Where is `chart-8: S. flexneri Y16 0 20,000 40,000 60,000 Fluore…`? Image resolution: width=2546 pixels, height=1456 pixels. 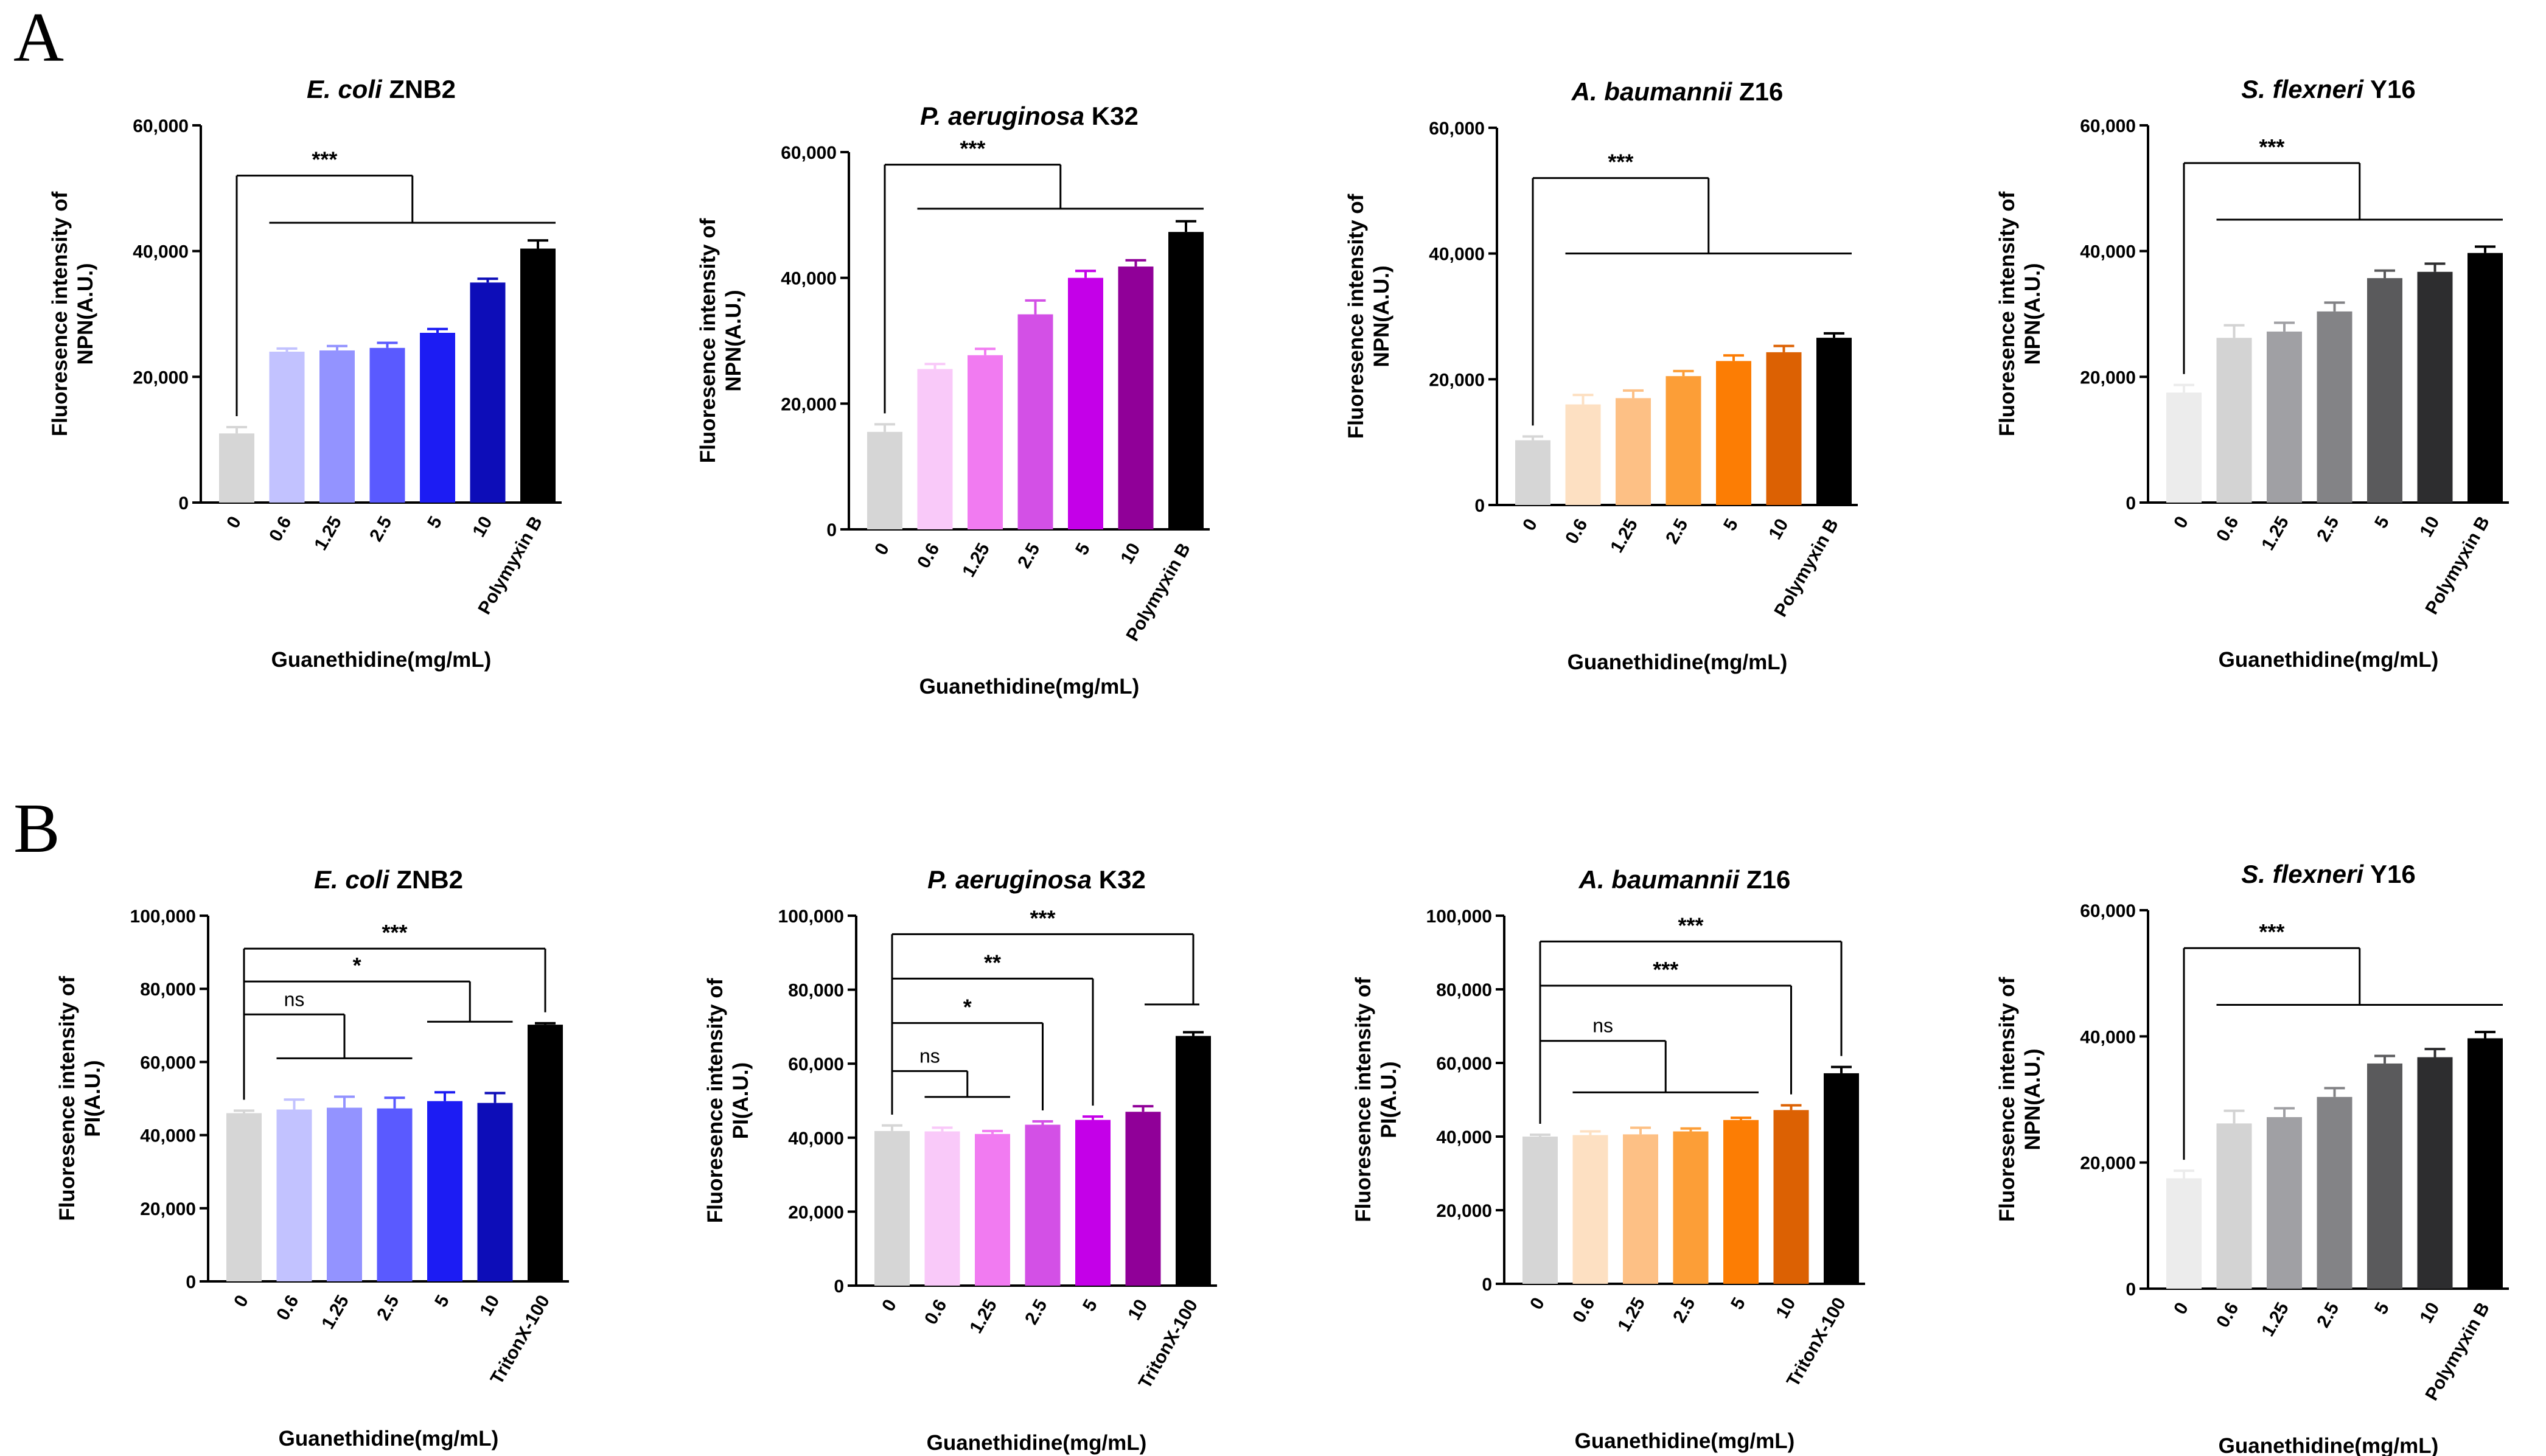 chart-8: S. flexneri Y16 0 20,000 40,000 60,000 Fluore… is located at coordinates (2252, 1158).